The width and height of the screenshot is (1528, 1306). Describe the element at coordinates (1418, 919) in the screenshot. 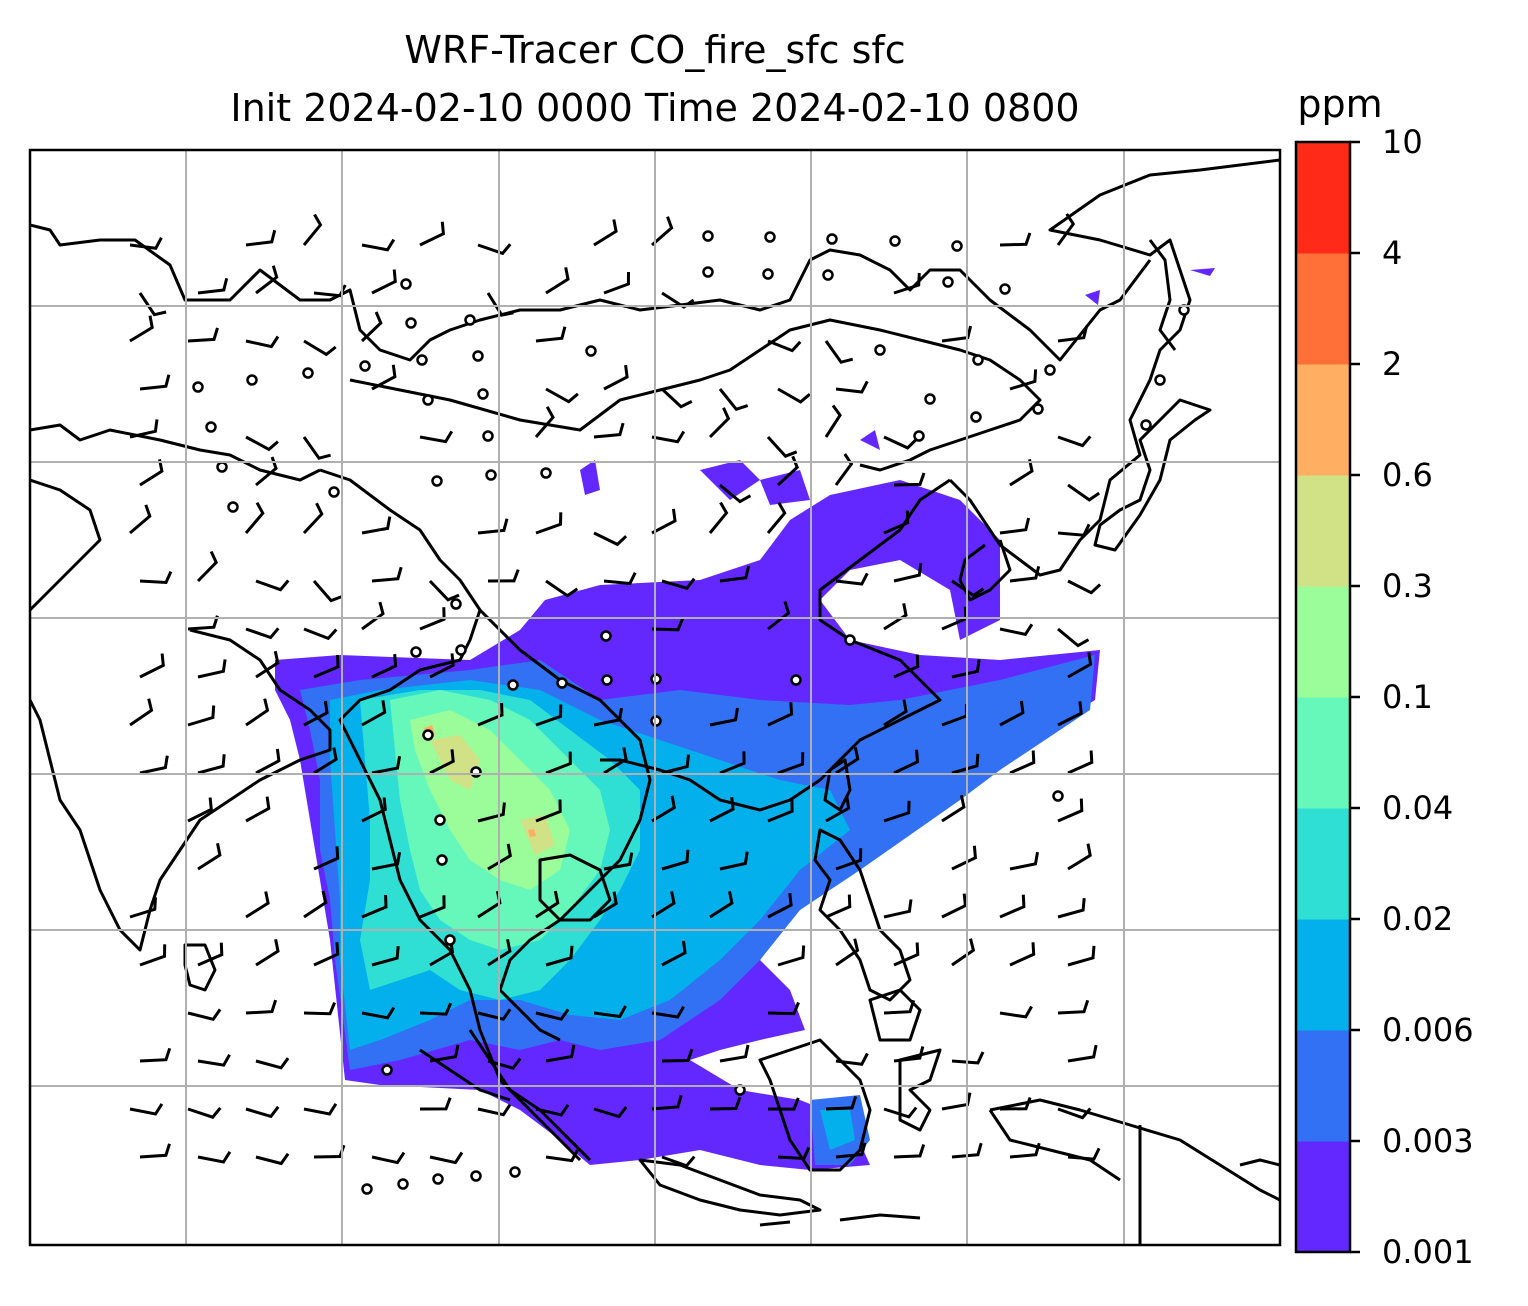

I see `colorbar-tick-label: 0.02` at that location.